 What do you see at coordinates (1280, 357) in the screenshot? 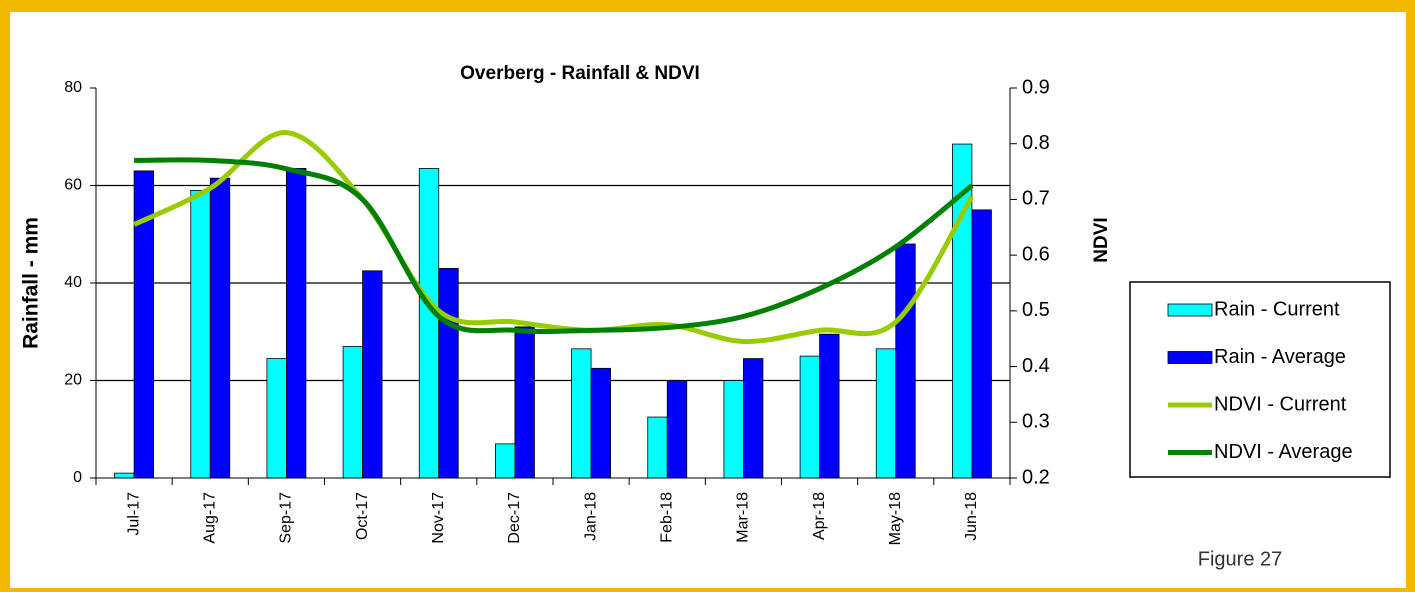
I see `legend-label: Rain - Average` at bounding box center [1280, 357].